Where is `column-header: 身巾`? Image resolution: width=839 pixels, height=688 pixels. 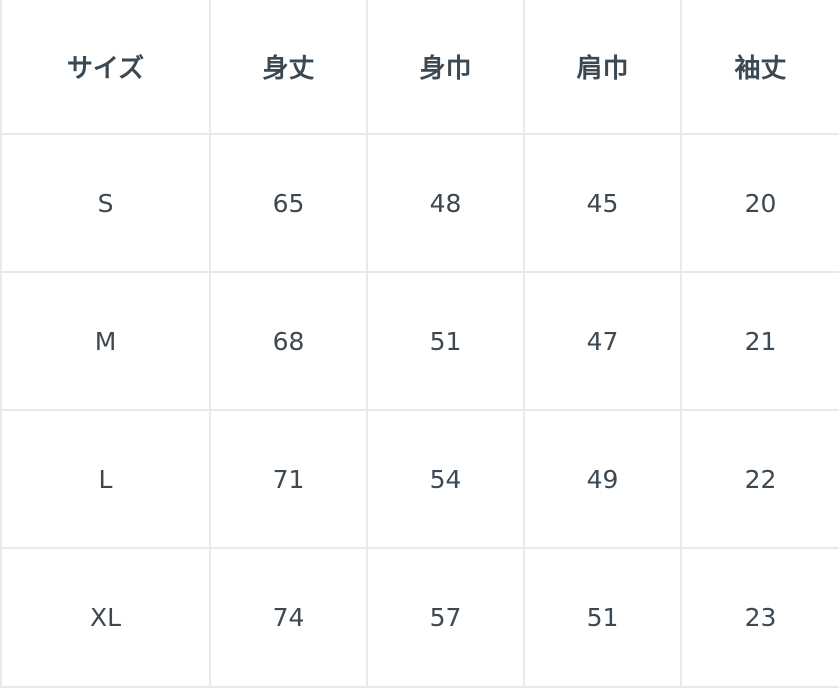 column-header: 身巾 is located at coordinates (446, 67).